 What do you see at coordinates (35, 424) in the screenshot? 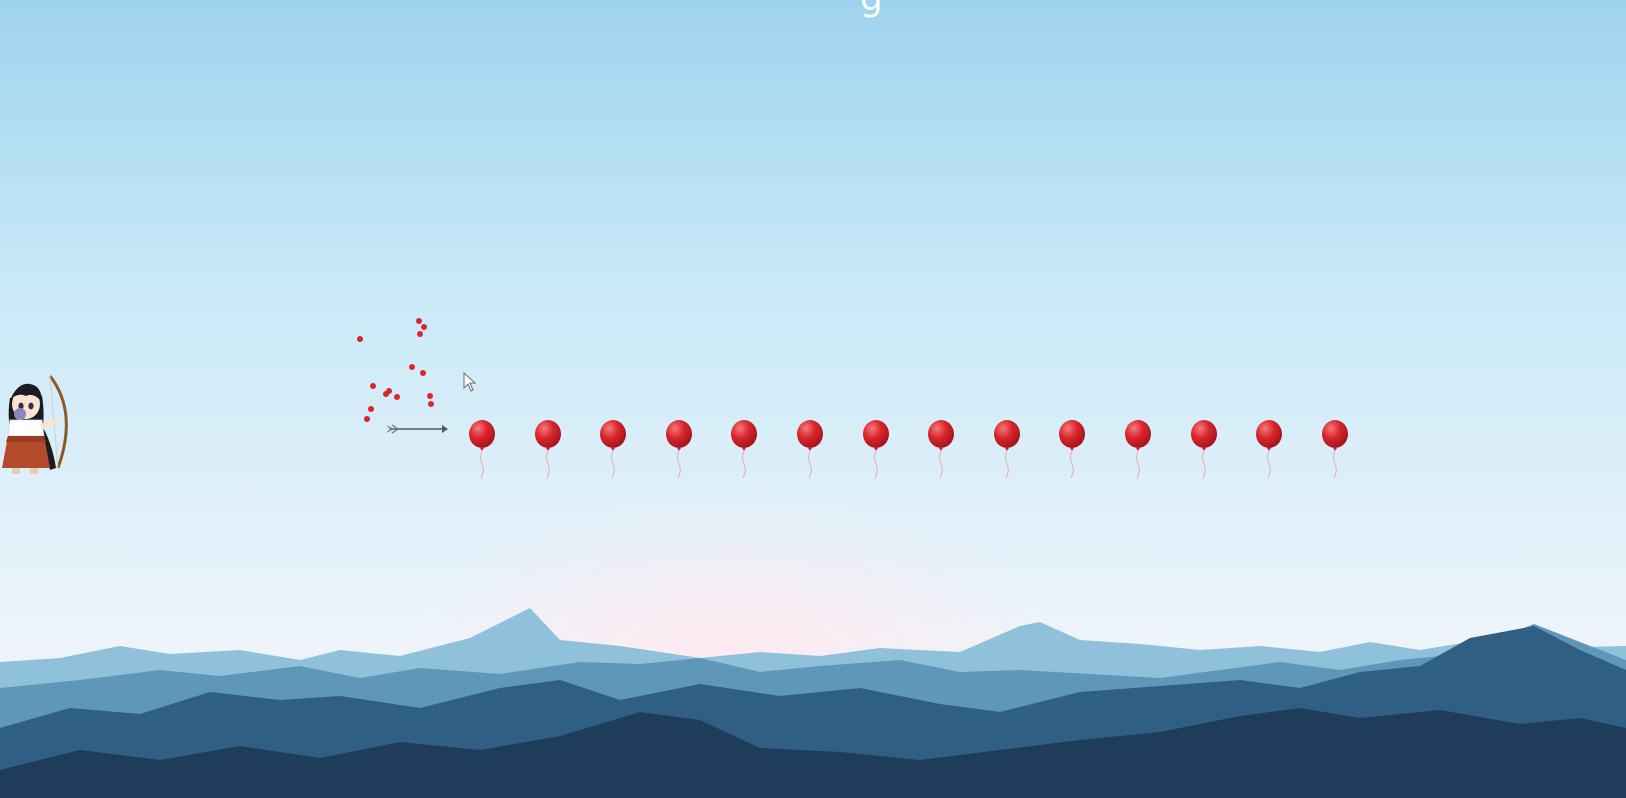
I see `archer-character-icon` at bounding box center [35, 424].